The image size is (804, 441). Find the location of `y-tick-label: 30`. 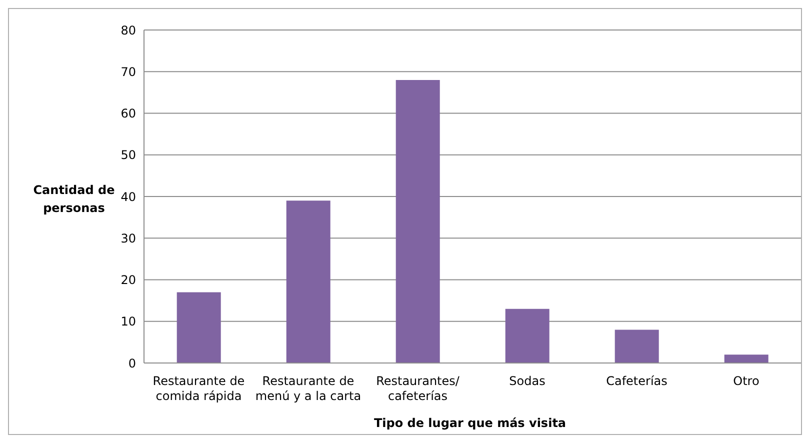

y-tick-label: 30 is located at coordinates (128, 238).